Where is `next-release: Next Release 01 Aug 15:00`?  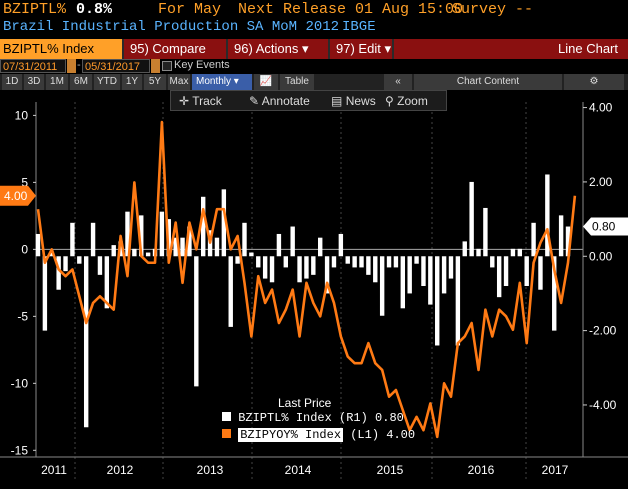
next-release: Next Release 01 Aug 15:00 is located at coordinates (351, 9).